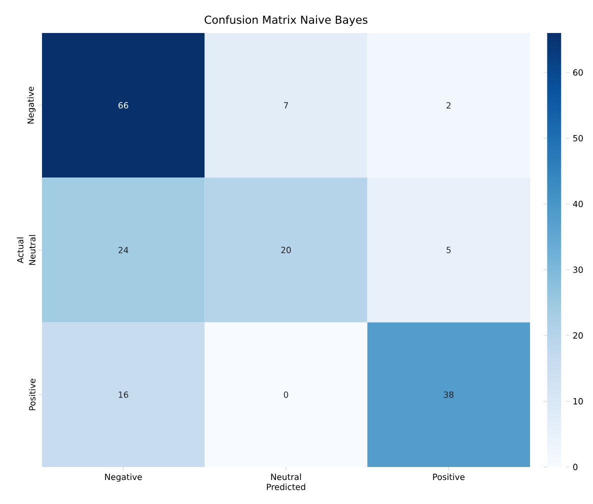 The width and height of the screenshot is (593, 504). I want to click on y-tick-label: Positive, so click(32, 394).